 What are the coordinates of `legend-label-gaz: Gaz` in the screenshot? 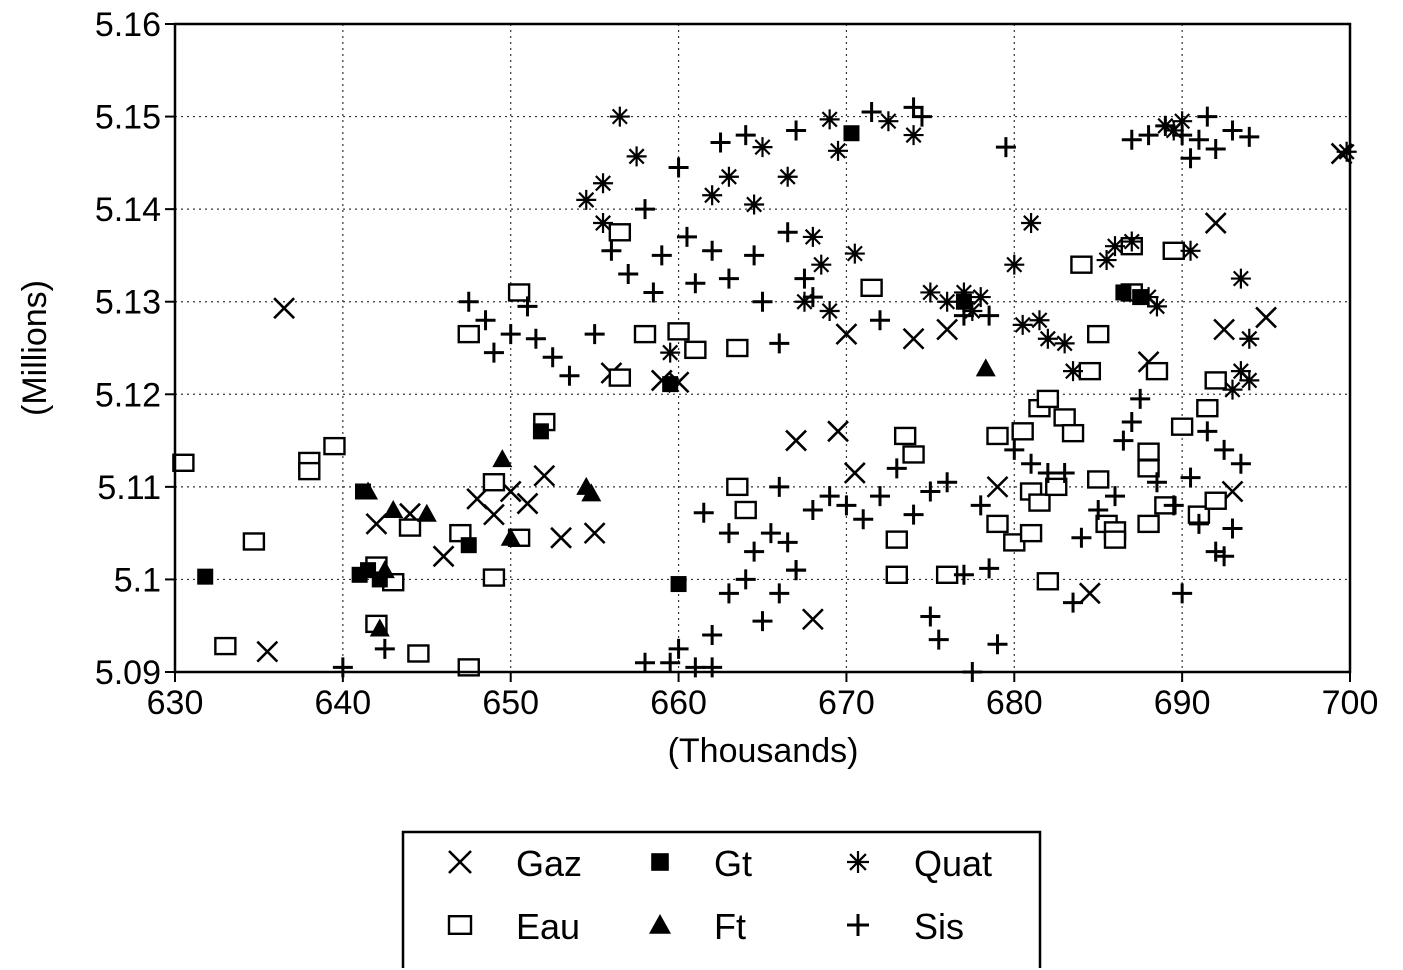 It's located at (549, 863).